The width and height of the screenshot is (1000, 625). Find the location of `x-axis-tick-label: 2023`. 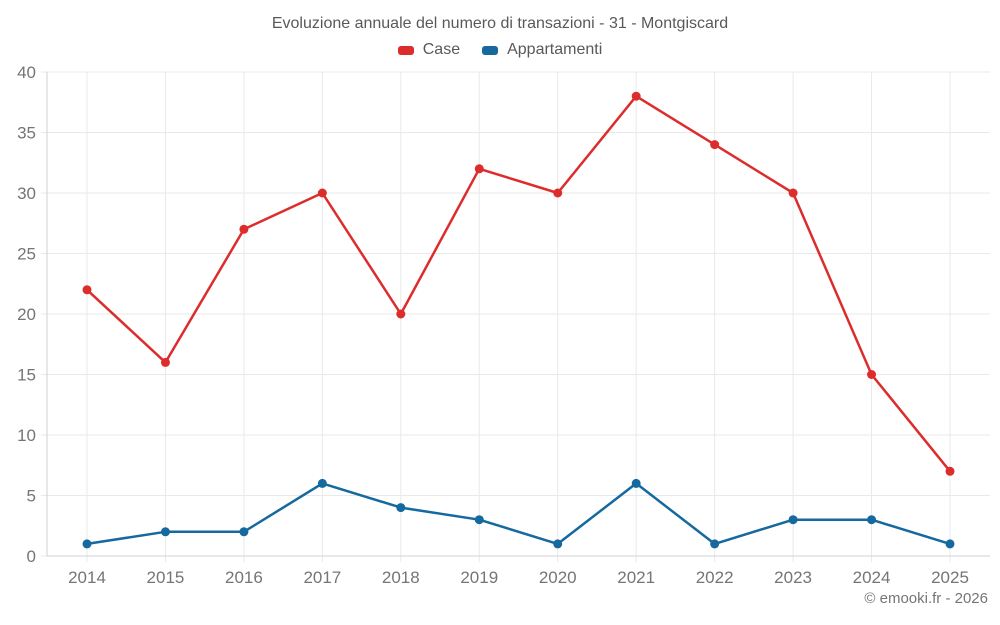

x-axis-tick-label: 2023 is located at coordinates (793, 577).